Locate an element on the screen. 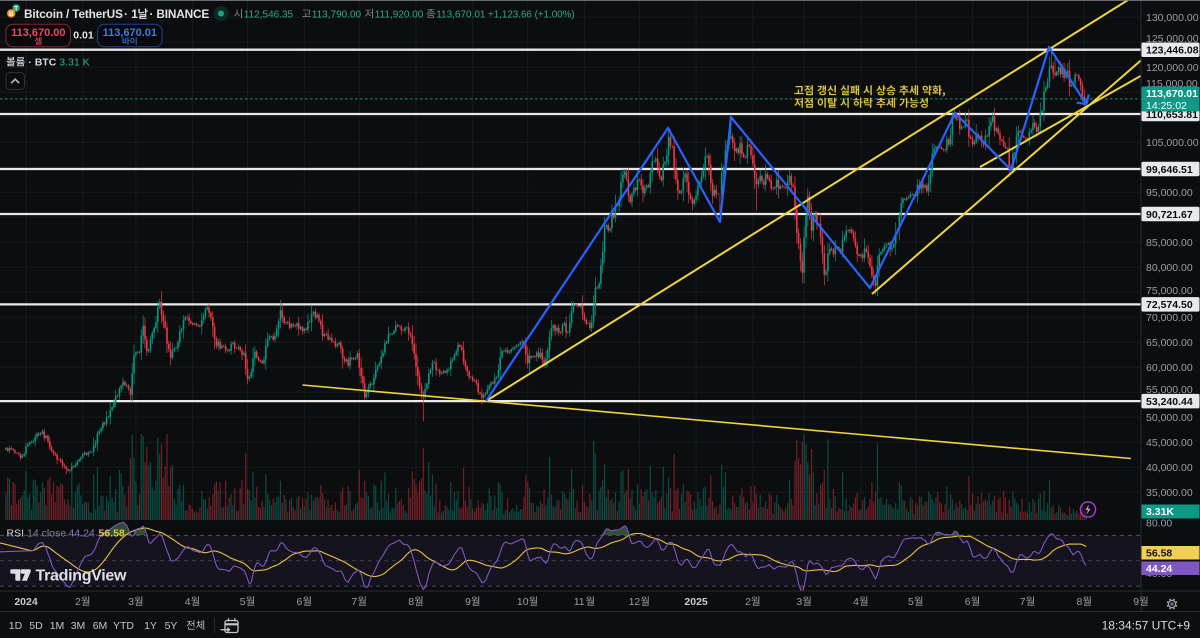 The width and height of the screenshot is (1200, 638). svg-text: 120,000.00 is located at coordinates (1172, 68).